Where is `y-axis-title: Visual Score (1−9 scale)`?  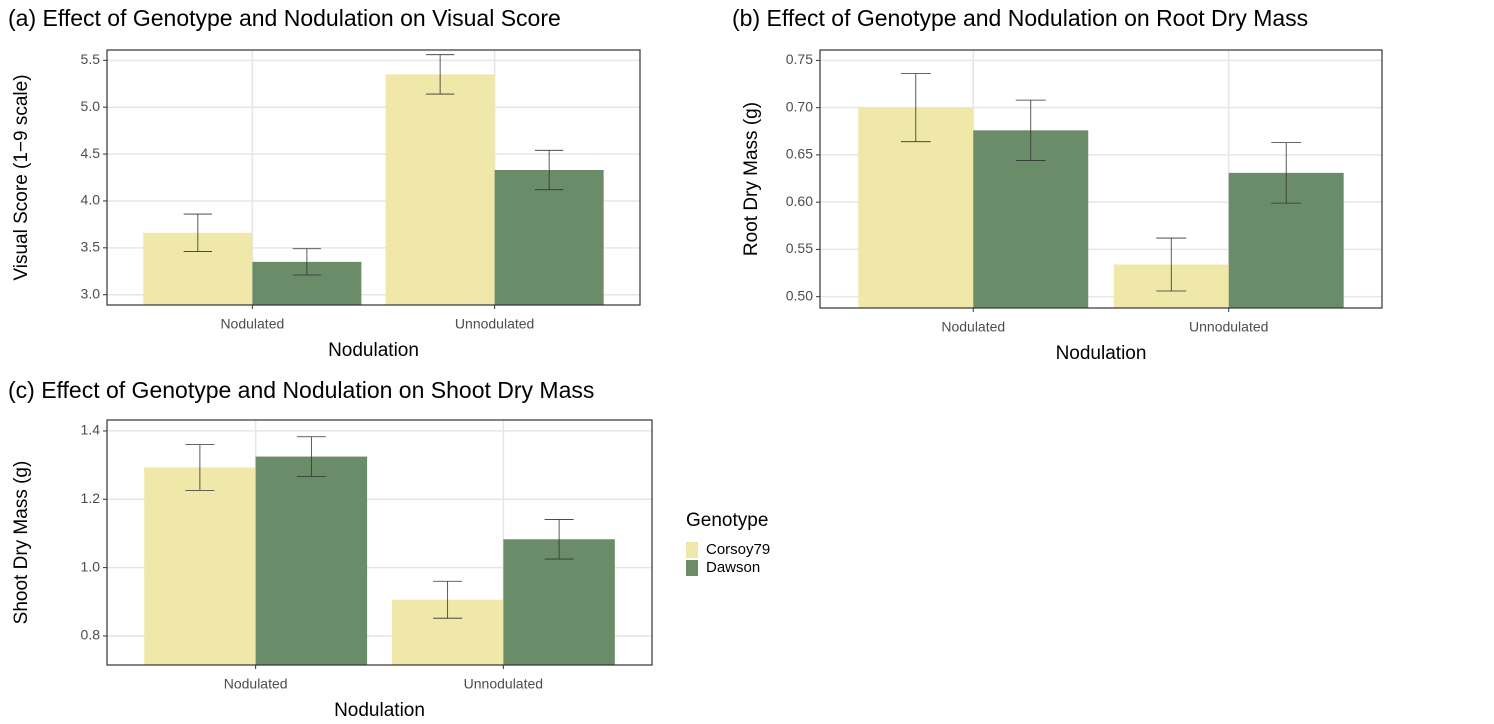 y-axis-title: Visual Score (1−9 scale) is located at coordinates (21, 177).